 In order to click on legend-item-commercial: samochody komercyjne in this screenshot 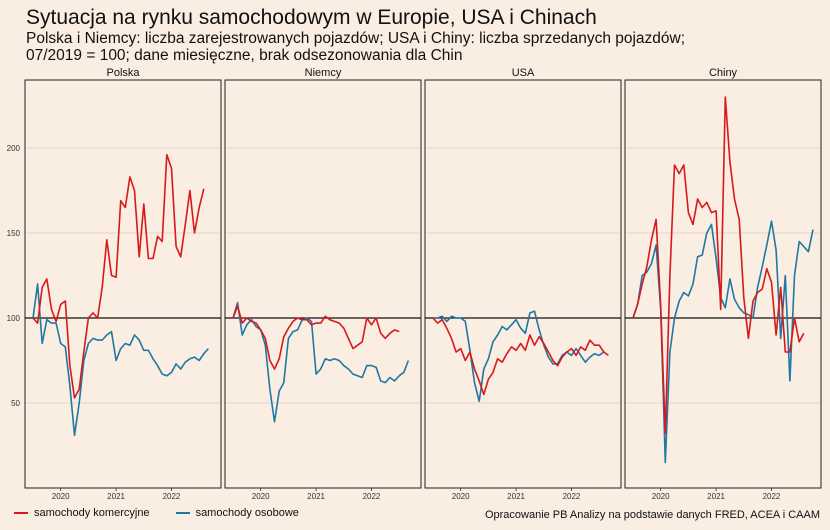, I will do `click(82, 513)`.